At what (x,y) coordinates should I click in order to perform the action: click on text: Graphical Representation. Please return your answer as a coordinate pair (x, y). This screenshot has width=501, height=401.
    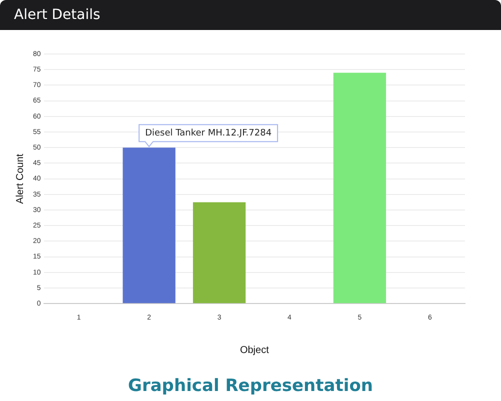
    Looking at the image, I should click on (250, 386).